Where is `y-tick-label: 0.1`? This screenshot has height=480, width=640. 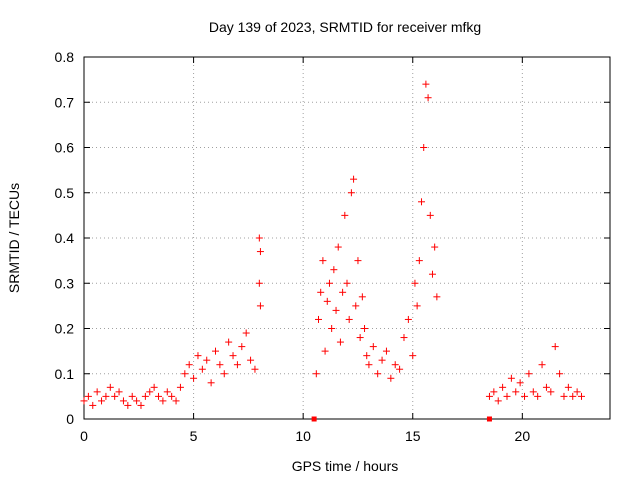
y-tick-label: 0.1 is located at coordinates (65, 374).